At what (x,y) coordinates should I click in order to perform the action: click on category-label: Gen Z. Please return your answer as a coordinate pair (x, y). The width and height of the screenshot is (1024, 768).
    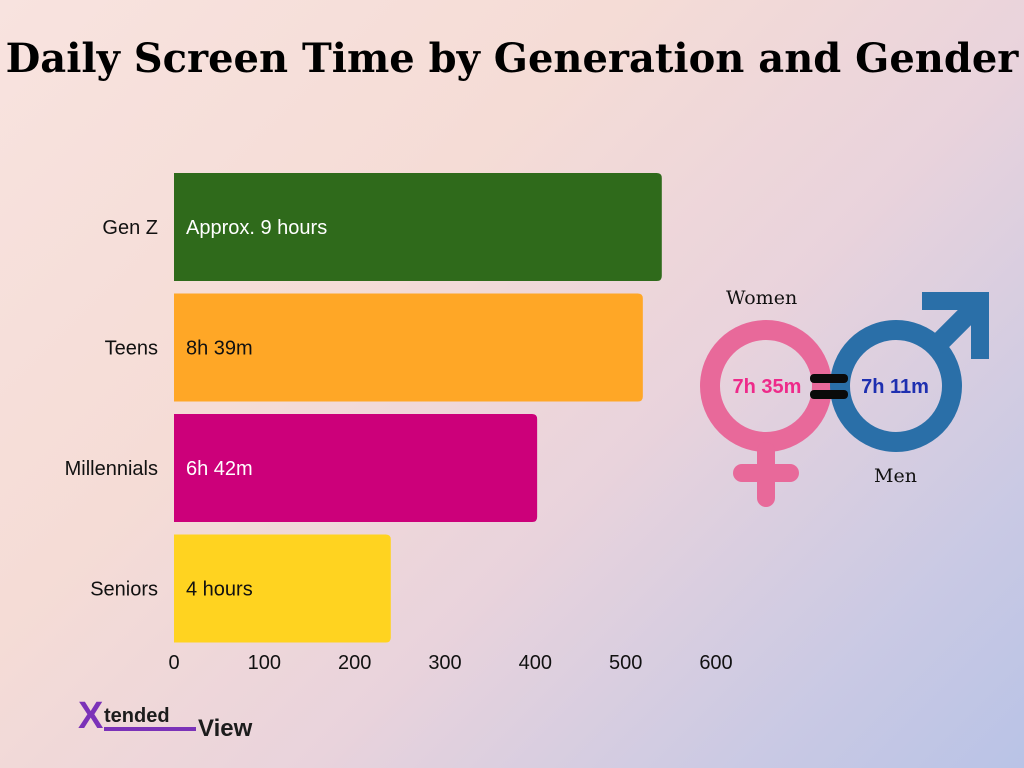
    Looking at the image, I should click on (130, 228).